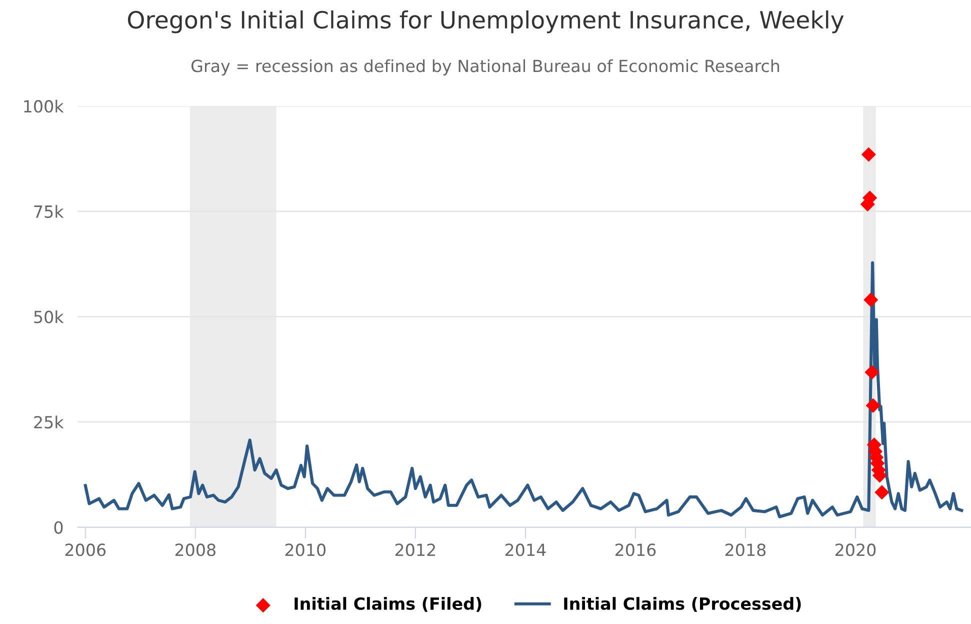  I want to click on x-tick-label: 2010, so click(305, 550).